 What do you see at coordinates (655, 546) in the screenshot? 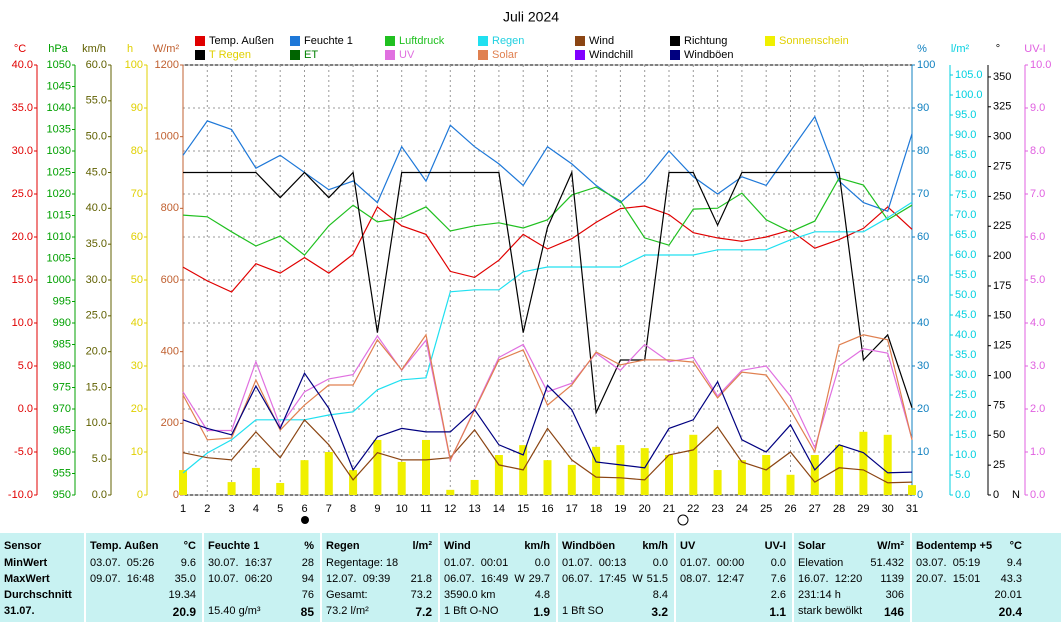
I see `column-unit: km/h` at bounding box center [655, 546].